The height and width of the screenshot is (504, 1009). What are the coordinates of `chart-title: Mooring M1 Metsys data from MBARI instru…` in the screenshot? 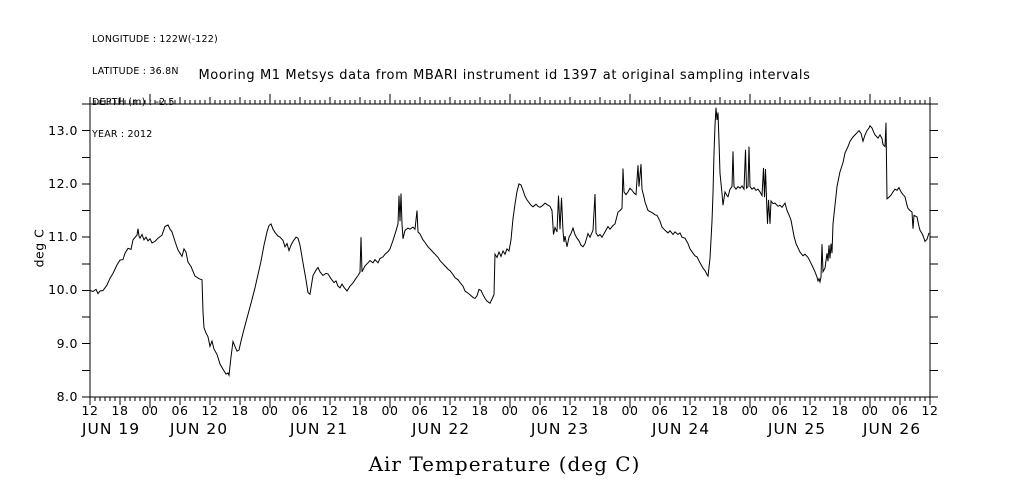 It's located at (504, 75).